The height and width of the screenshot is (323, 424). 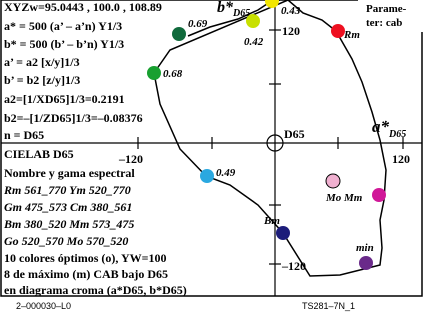 I want to click on tick-label-right: 120, so click(x=401, y=159).